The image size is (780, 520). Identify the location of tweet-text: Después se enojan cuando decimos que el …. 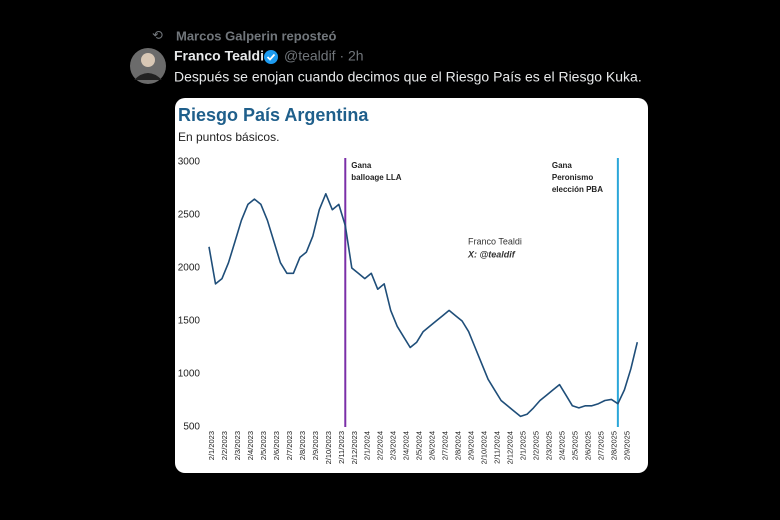
(408, 77).